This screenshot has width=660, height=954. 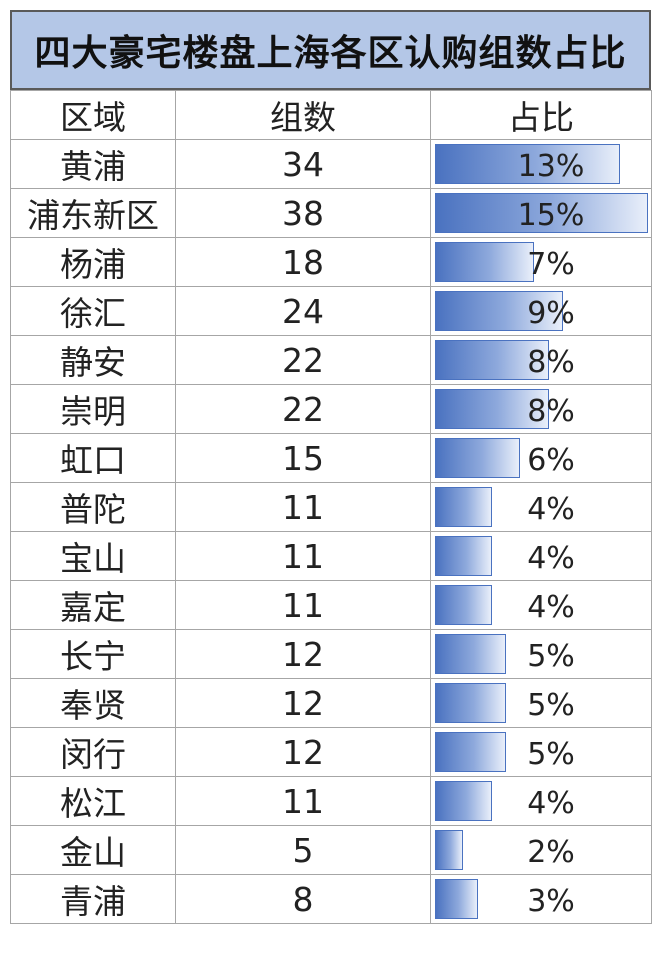 What do you see at coordinates (551, 264) in the screenshot?
I see `share-value: 7%` at bounding box center [551, 264].